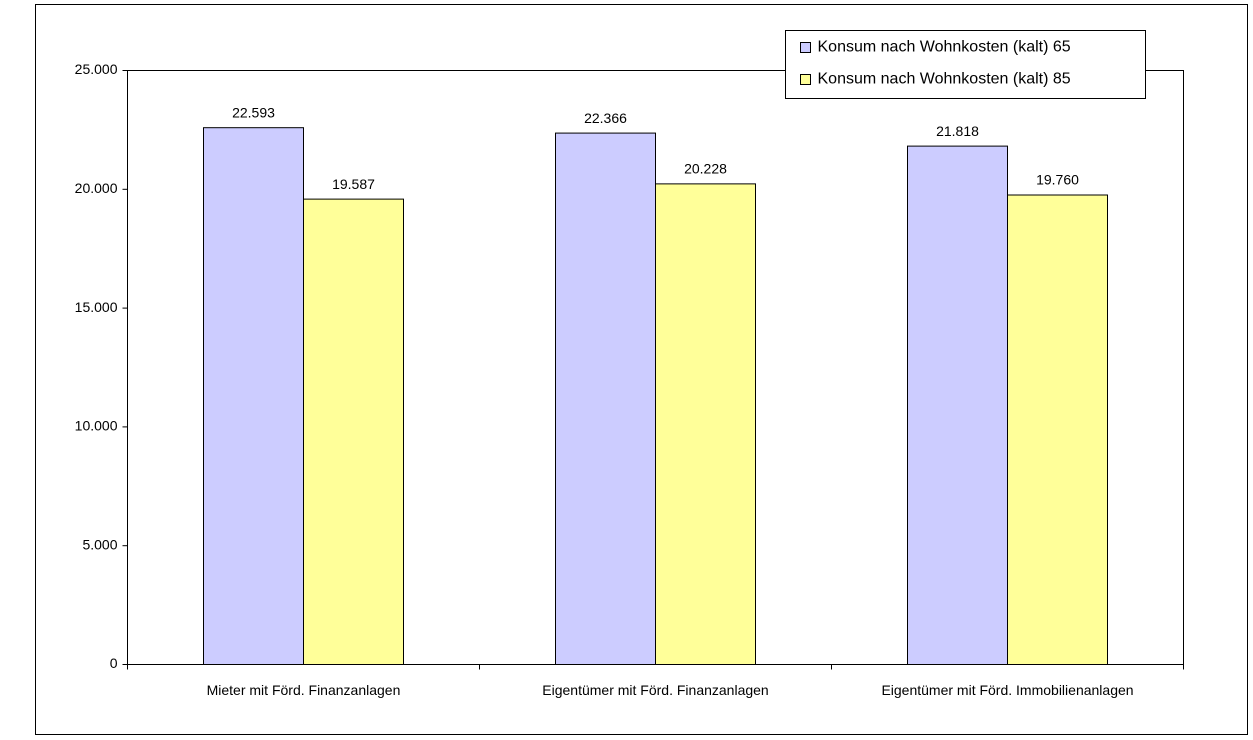 The image size is (1253, 740). I want to click on x-tick-label: Eigentümer mit Förd. Immobilienanlagen, so click(1007, 690).